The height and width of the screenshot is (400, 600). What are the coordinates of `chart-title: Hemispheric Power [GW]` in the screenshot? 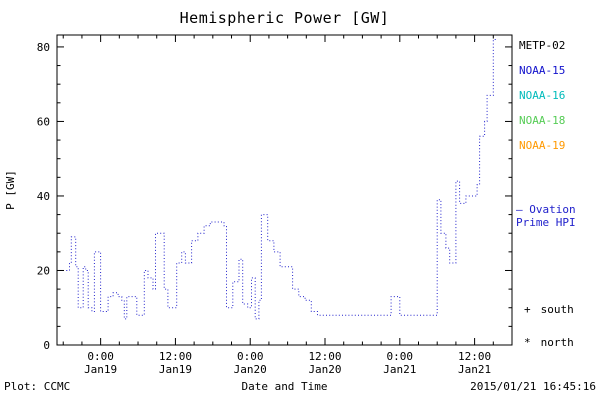 It's located at (284, 18).